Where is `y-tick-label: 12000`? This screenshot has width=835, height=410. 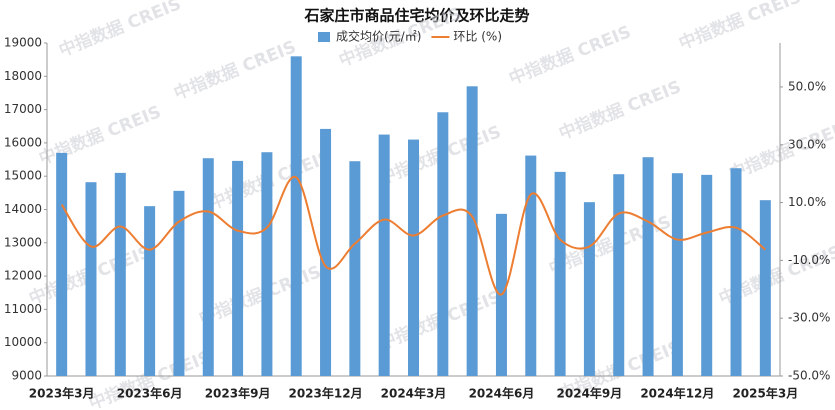 y-tick-label: 12000 is located at coordinates (23, 276).